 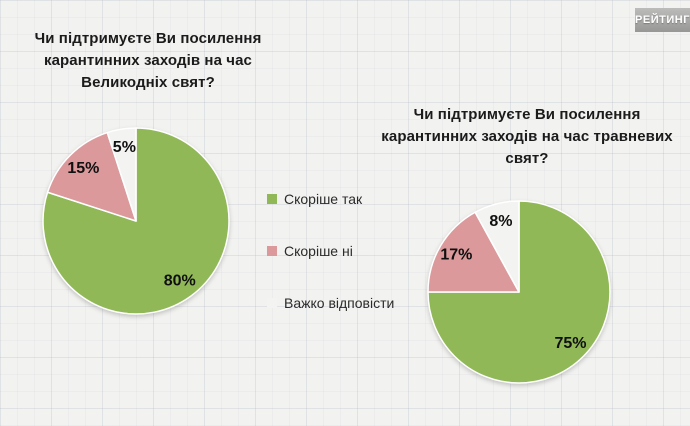 What do you see at coordinates (570, 343) in the screenshot?
I see `pie-slice-label-0: 75%` at bounding box center [570, 343].